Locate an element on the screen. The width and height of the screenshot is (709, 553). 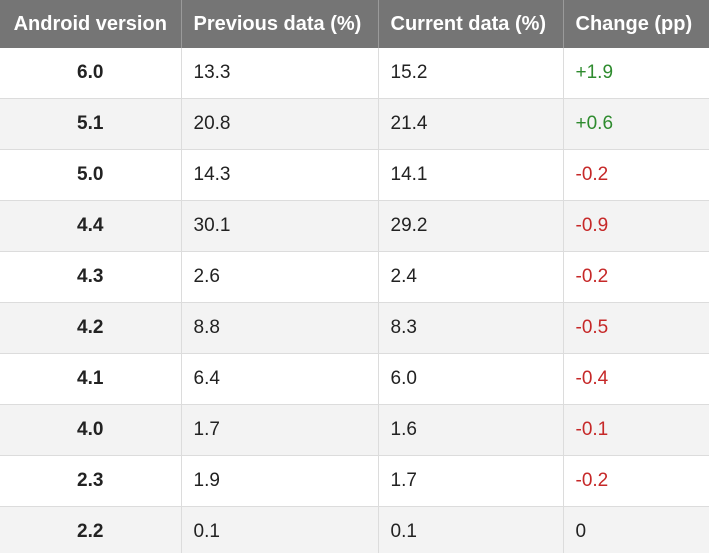
table-row: 4.4 30.1 29.2 -0.9 is located at coordinates (354, 226).